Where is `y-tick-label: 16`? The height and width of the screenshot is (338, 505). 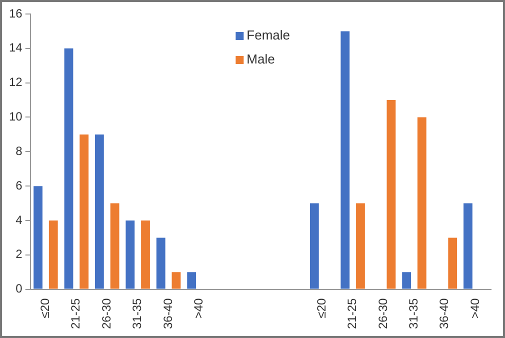
y-tick-label: 16 is located at coordinates (15, 13).